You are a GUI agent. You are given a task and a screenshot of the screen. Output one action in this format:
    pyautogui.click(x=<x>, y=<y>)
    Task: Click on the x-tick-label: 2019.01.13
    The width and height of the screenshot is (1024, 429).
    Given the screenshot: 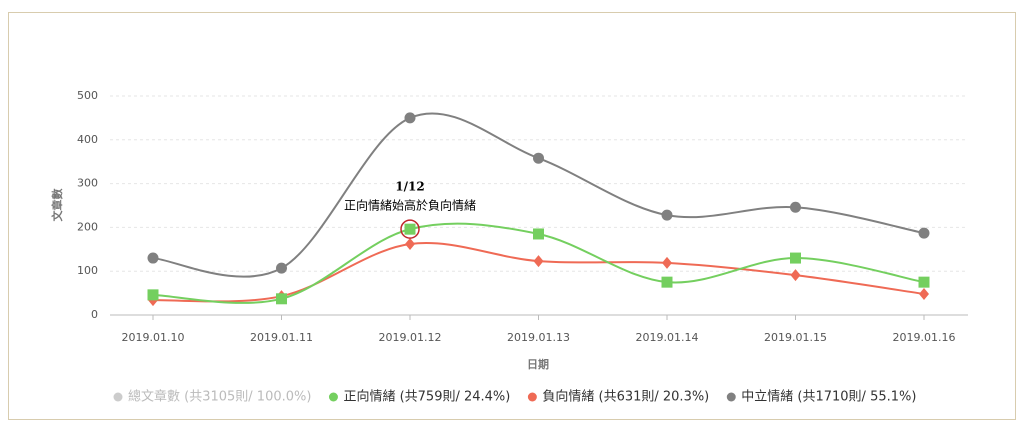 What is the action you would take?
    pyautogui.click(x=538, y=337)
    